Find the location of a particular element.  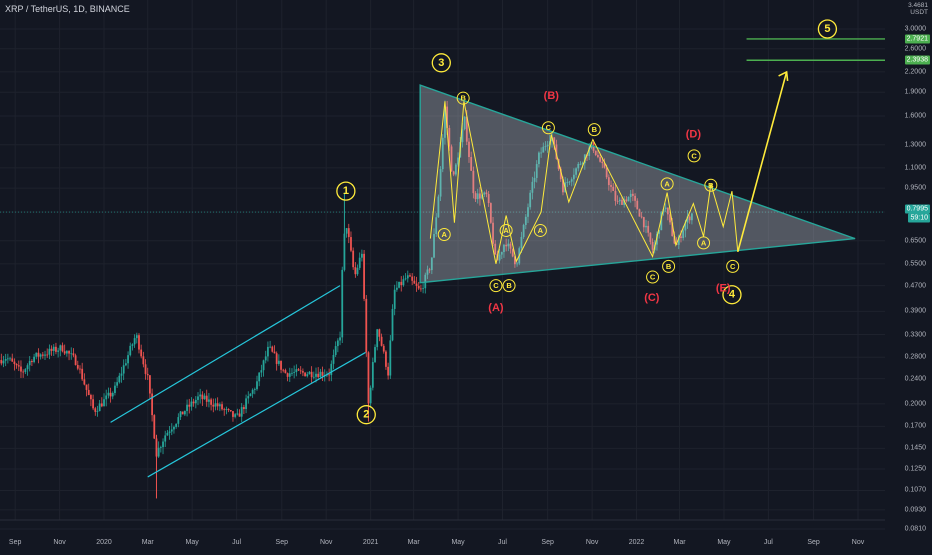

price-tick-label: 1.9000 is located at coordinates (915, 92).